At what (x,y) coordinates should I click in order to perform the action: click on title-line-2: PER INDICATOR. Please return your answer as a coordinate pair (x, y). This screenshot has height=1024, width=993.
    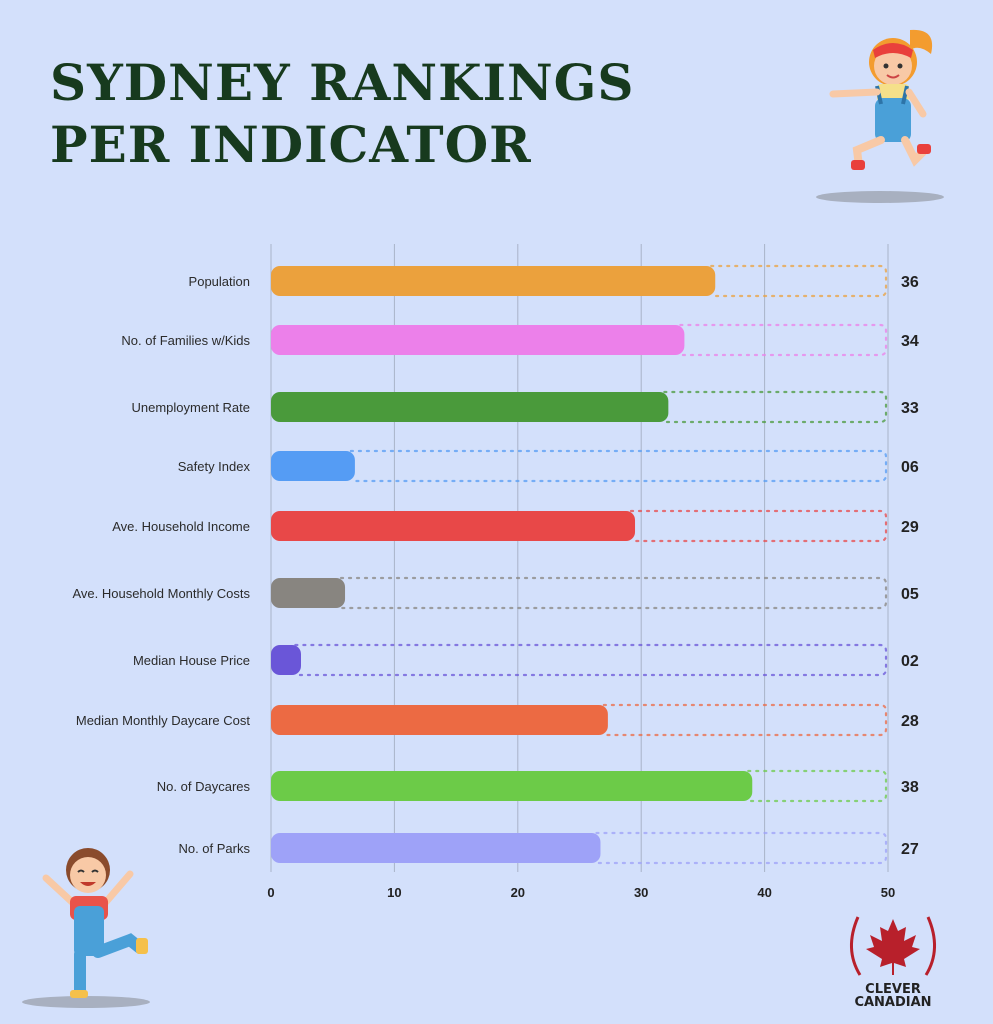
    Looking at the image, I should click on (291, 144).